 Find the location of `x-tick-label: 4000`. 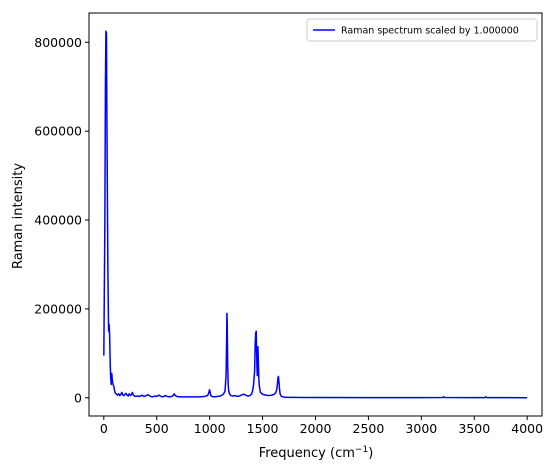

x-tick-label: 4000 is located at coordinates (527, 428).